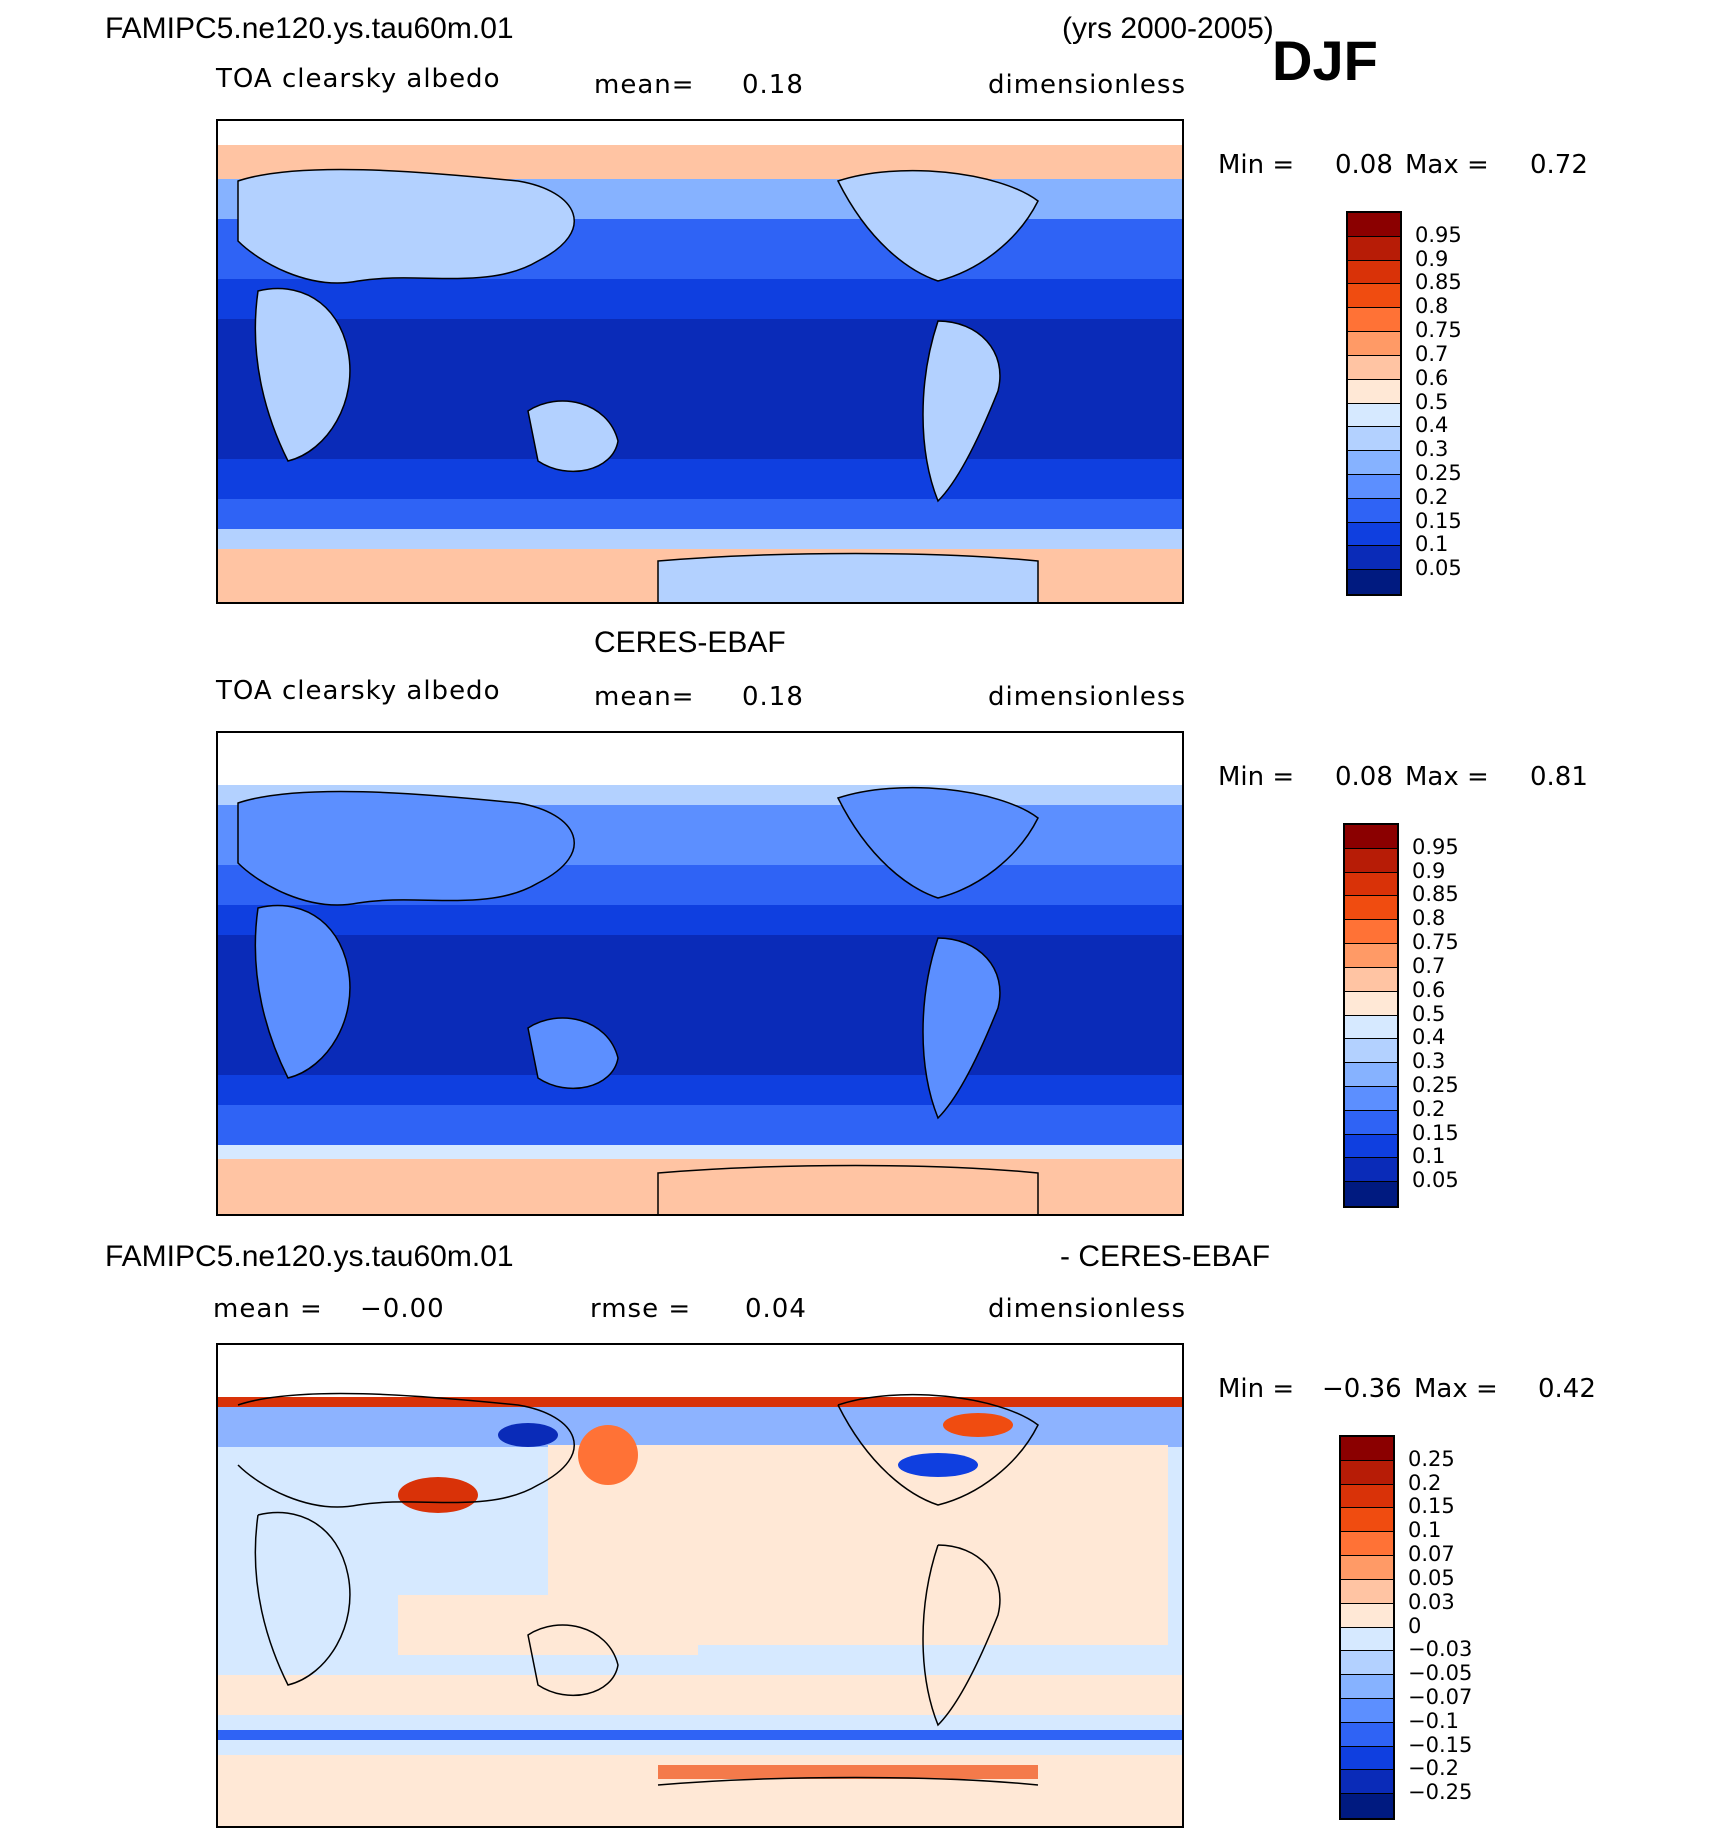 The width and height of the screenshot is (1710, 1841). I want to click on panel1-min-value: 0.08, so click(1364, 165).